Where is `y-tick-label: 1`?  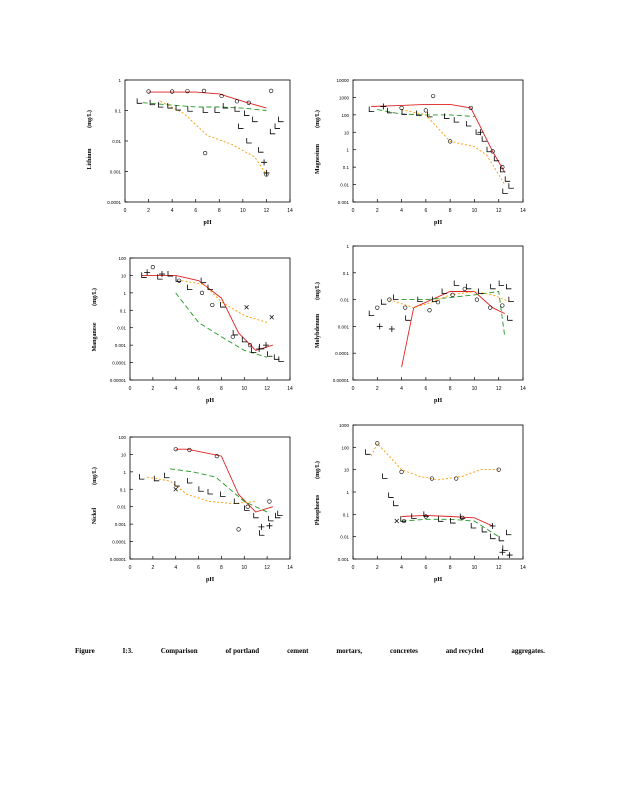 y-tick-label: 1 is located at coordinates (124, 472).